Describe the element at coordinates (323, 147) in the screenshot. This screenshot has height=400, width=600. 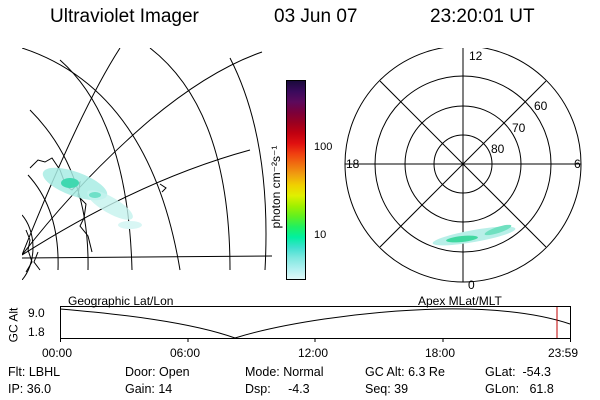
I see `colorbar-tick-100: 100` at that location.